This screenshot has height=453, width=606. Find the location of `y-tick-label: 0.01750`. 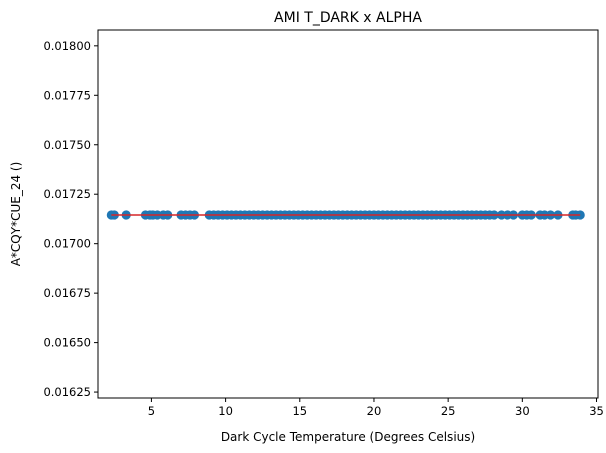

y-tick-label: 0.01750 is located at coordinates (67, 145).